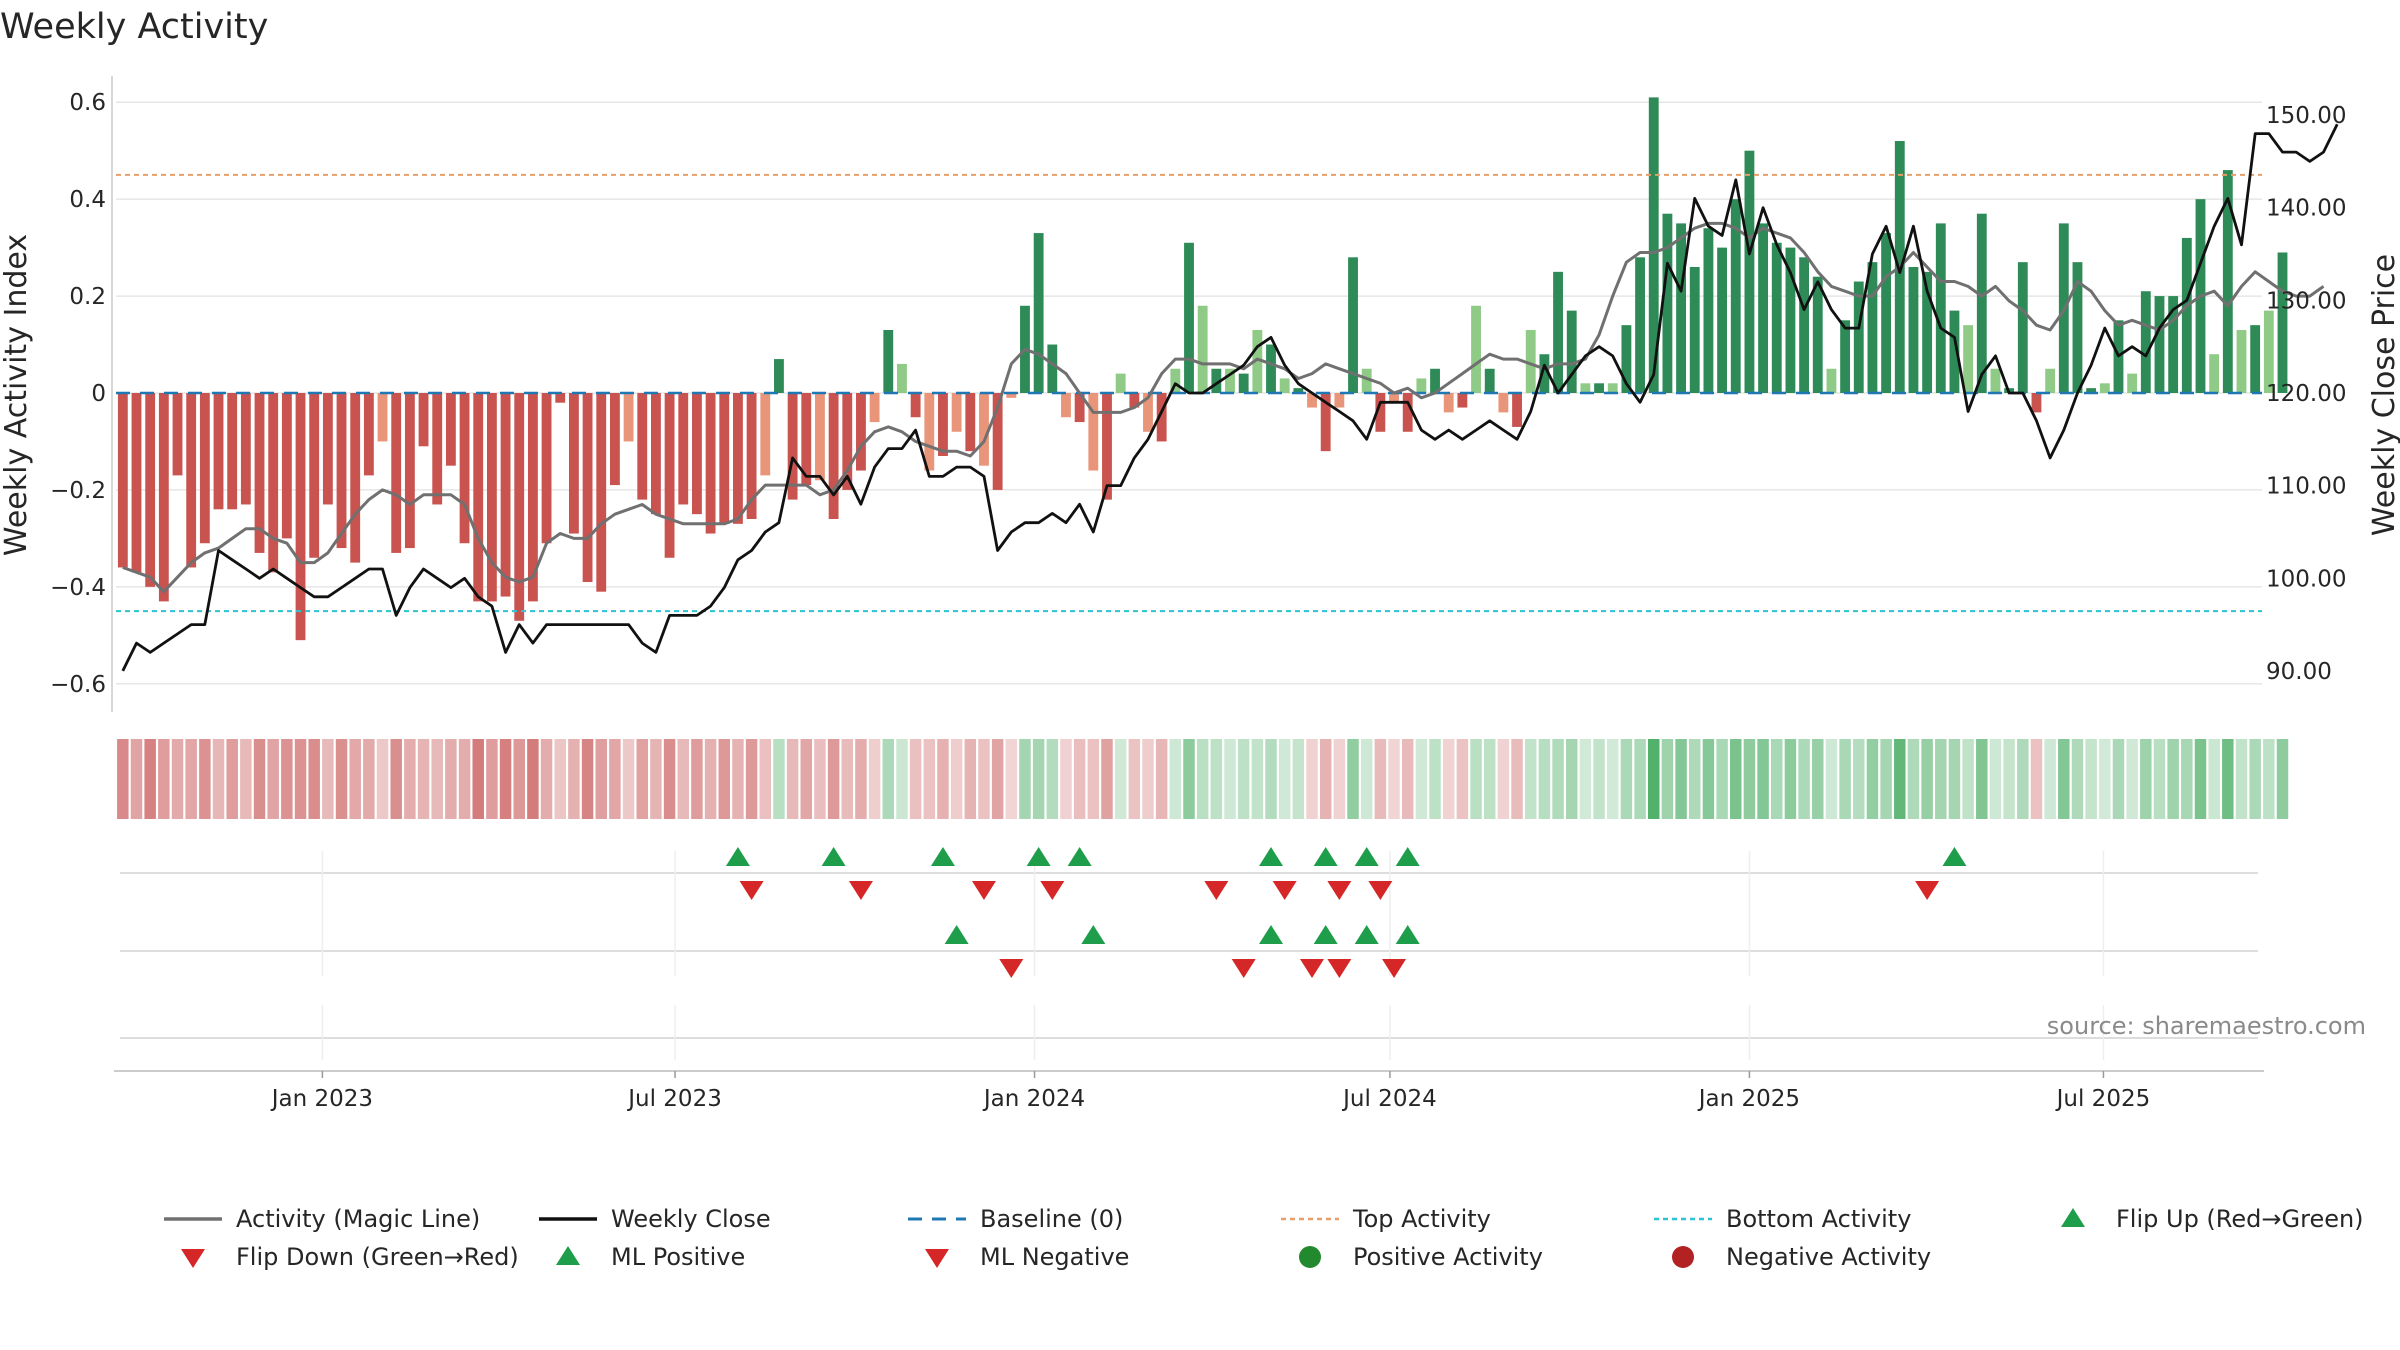  Describe the element at coordinates (956, 934) in the screenshot. I see `ml-positive-marker` at that location.